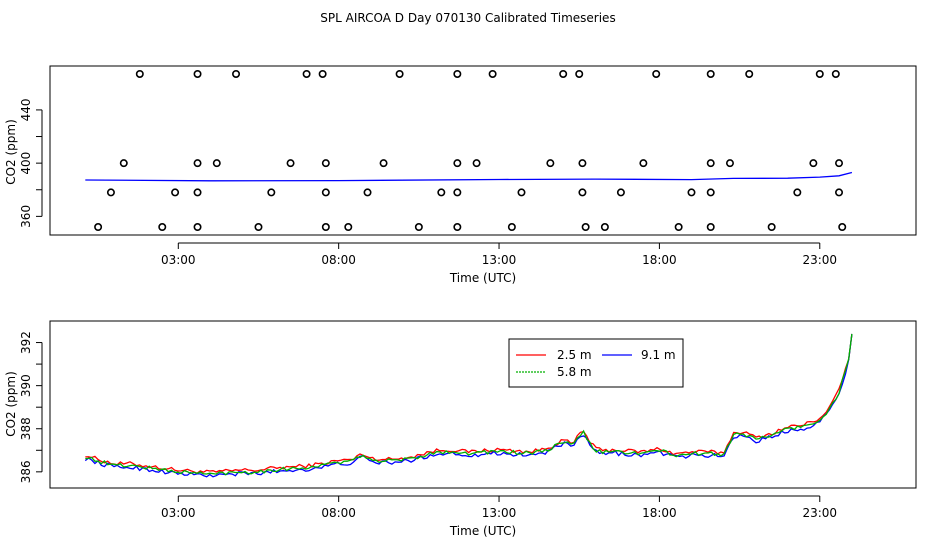 The width and height of the screenshot is (936, 540). What do you see at coordinates (574, 372) in the screenshot?
I see `legend-label-5-8m: 5.8 m` at bounding box center [574, 372].